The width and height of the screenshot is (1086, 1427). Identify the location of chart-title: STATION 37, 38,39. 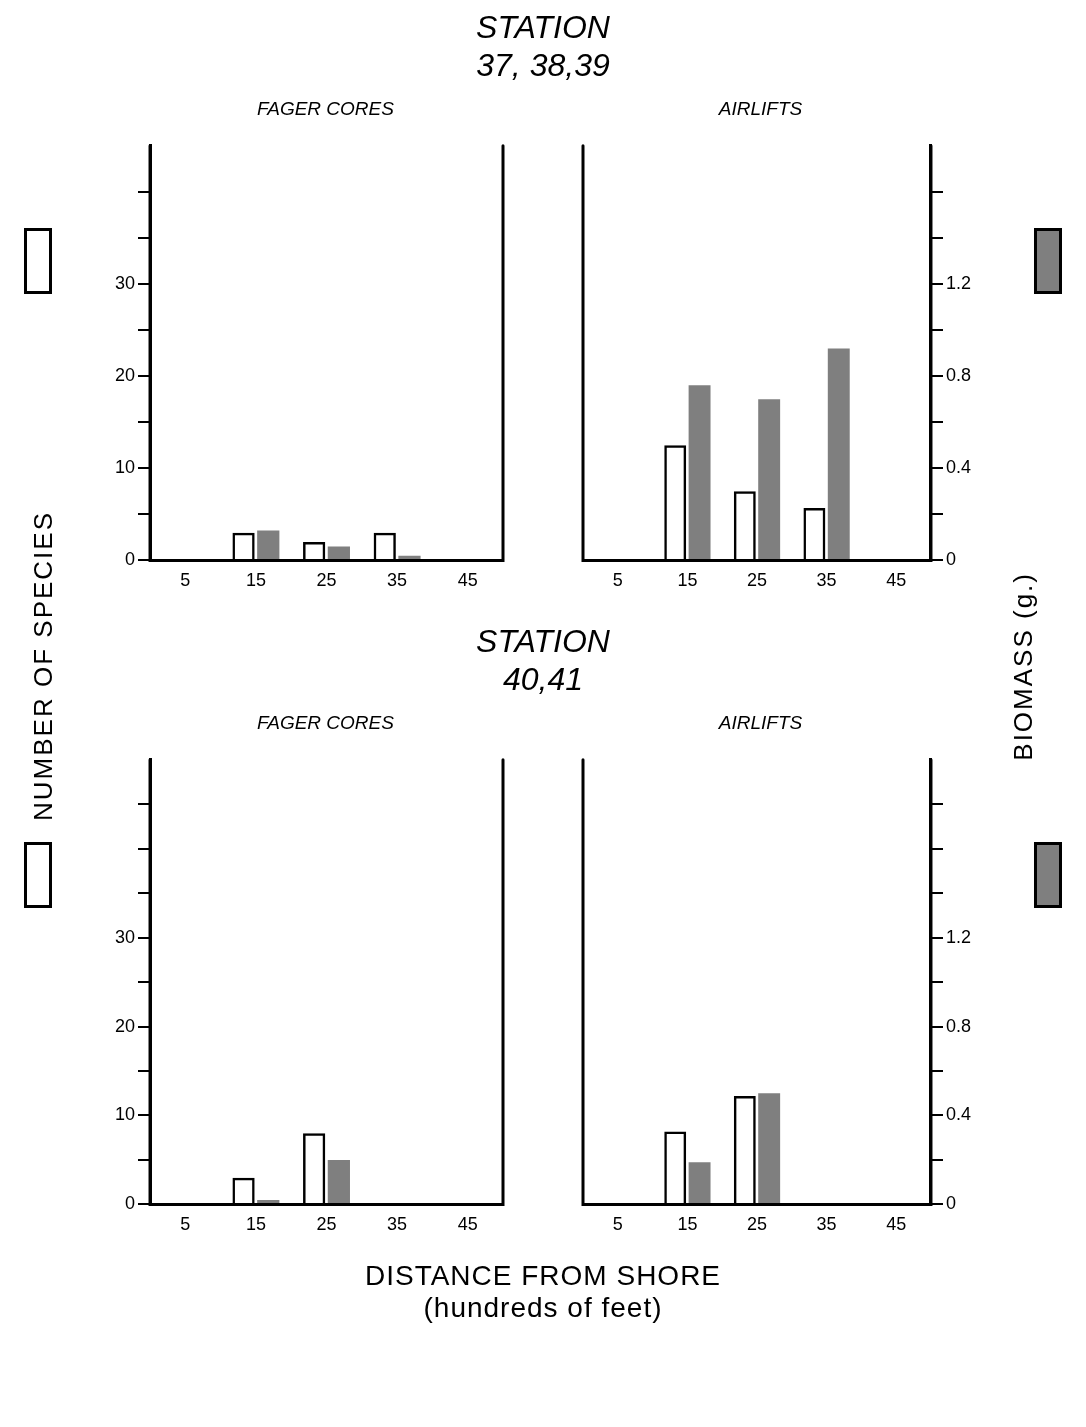
(543, 46).